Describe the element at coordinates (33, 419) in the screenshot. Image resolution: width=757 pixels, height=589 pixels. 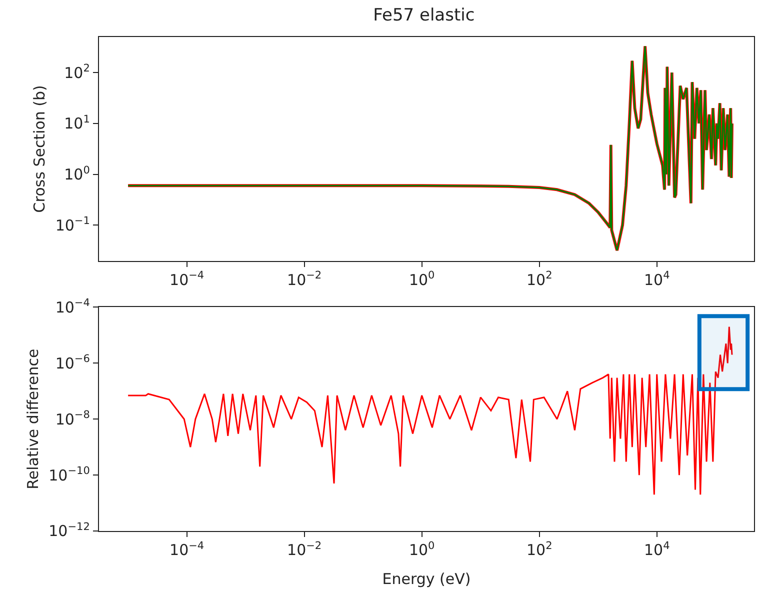
I see `y-axis-title: Relative difference` at that location.